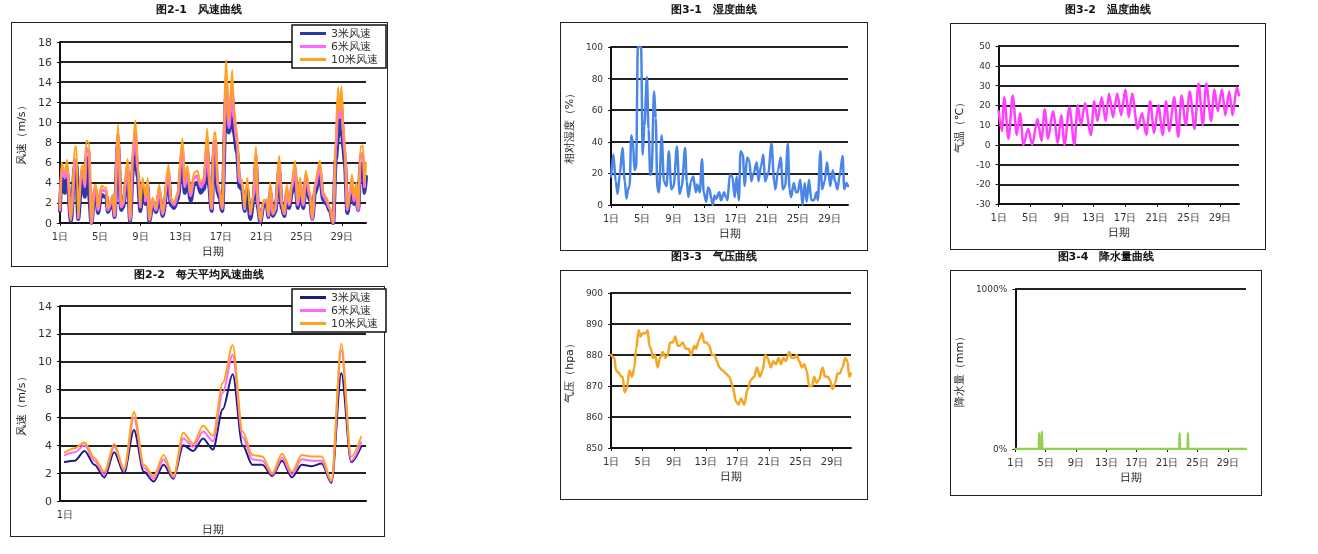 The width and height of the screenshot is (1318, 554). What do you see at coordinates (44, 306) in the screenshot?
I see `y-tick-label: 14` at bounding box center [44, 306].